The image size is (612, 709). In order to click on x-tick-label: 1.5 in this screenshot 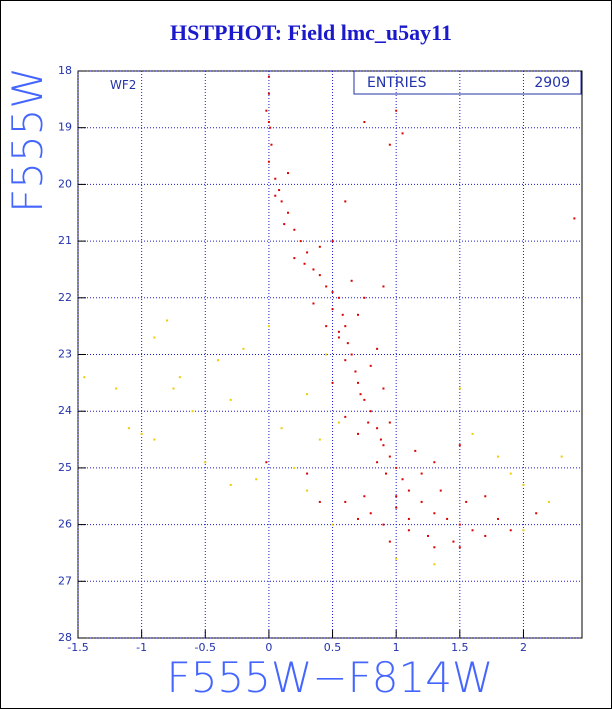, I will do `click(460, 647)`.